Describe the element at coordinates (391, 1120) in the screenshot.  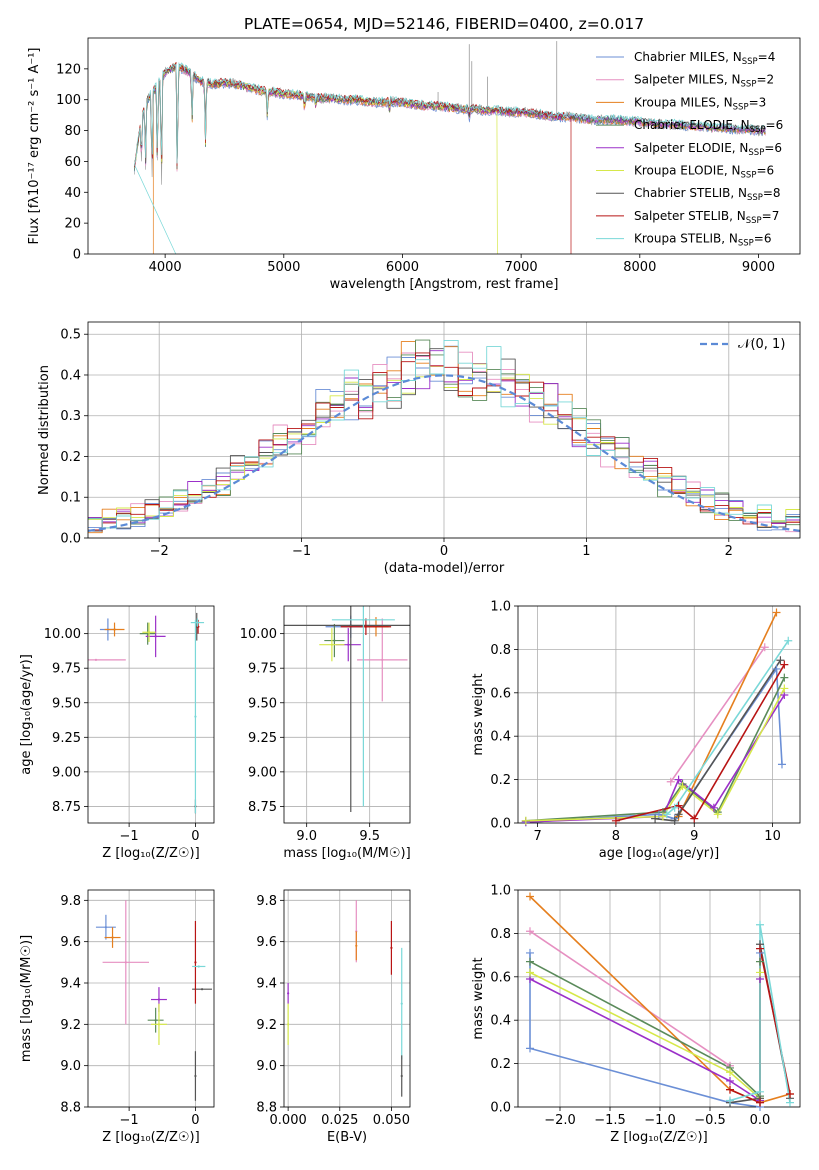
I see `x-tick-label: 0.050` at that location.